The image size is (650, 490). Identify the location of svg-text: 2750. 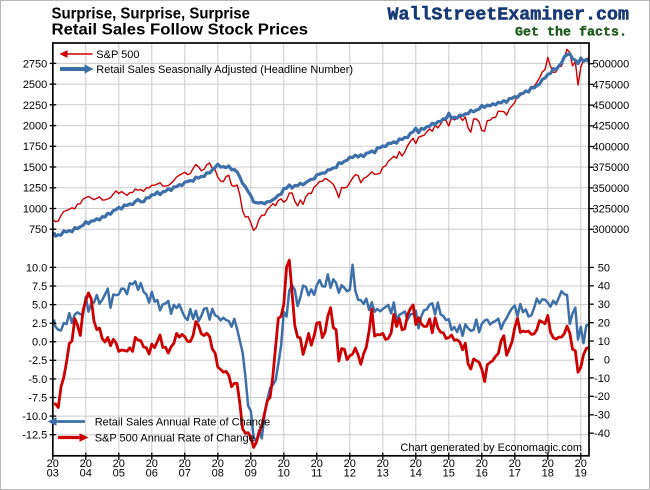
(35, 64).